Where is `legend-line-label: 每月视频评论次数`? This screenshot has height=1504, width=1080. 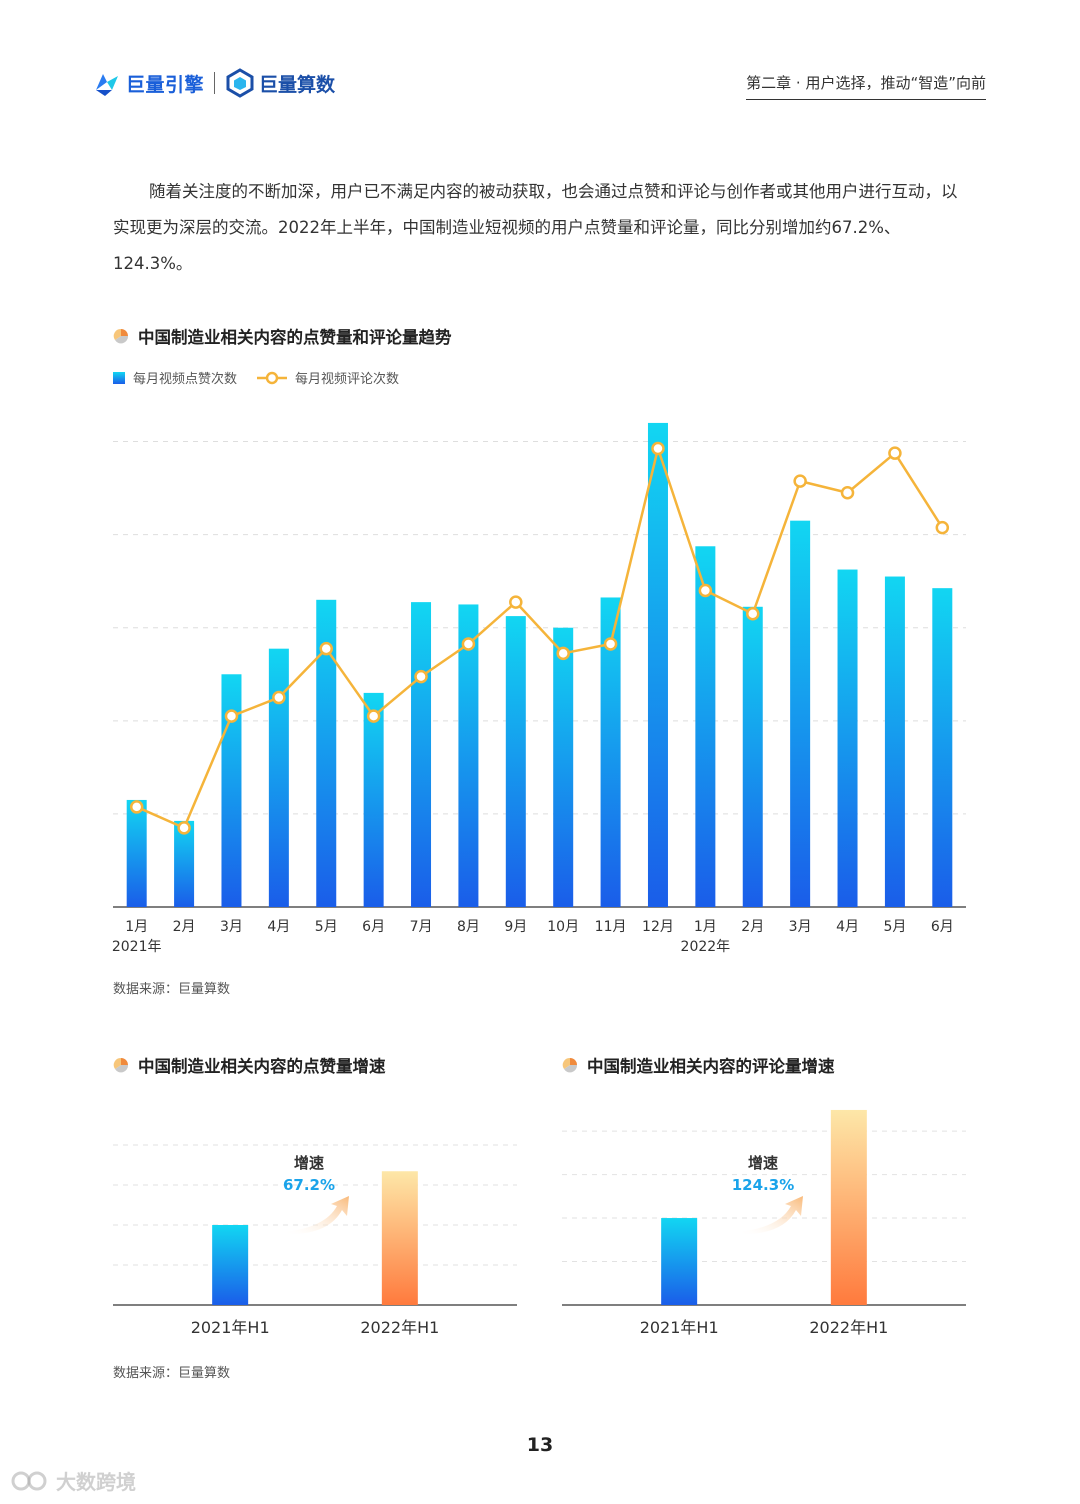
legend-line-label: 每月视频评论次数 is located at coordinates (347, 379).